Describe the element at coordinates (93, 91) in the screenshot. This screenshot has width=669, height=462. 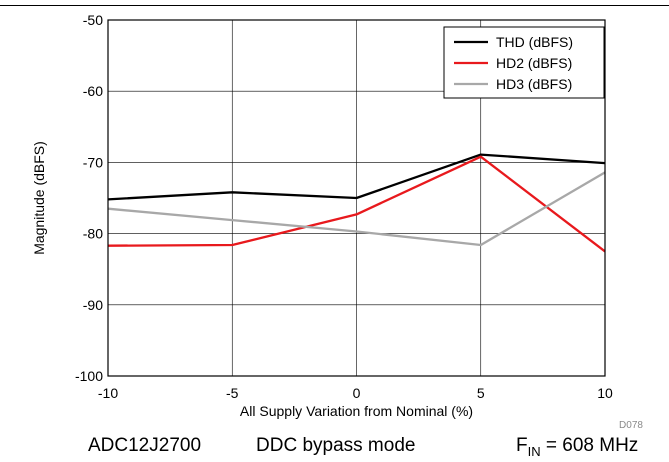
I see `y-tick-label: -60` at that location.